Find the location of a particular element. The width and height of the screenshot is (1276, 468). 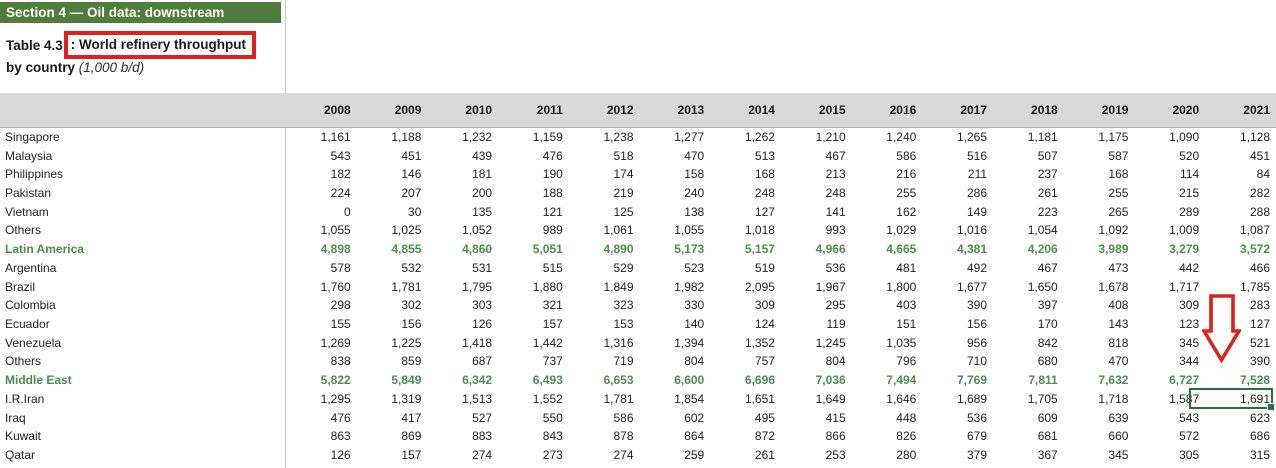

data-cell: 114 is located at coordinates (1190, 174).